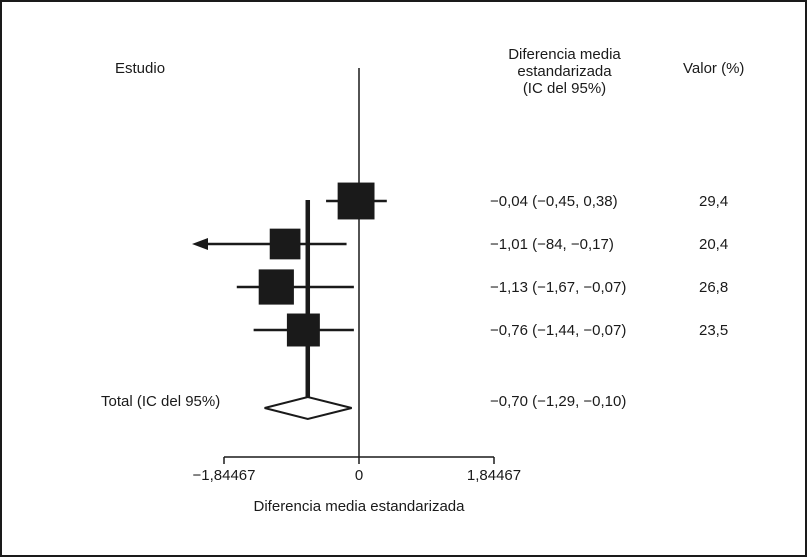 This screenshot has height=557, width=807. What do you see at coordinates (200, 244) in the screenshot?
I see `ci-arrow-left` at bounding box center [200, 244].